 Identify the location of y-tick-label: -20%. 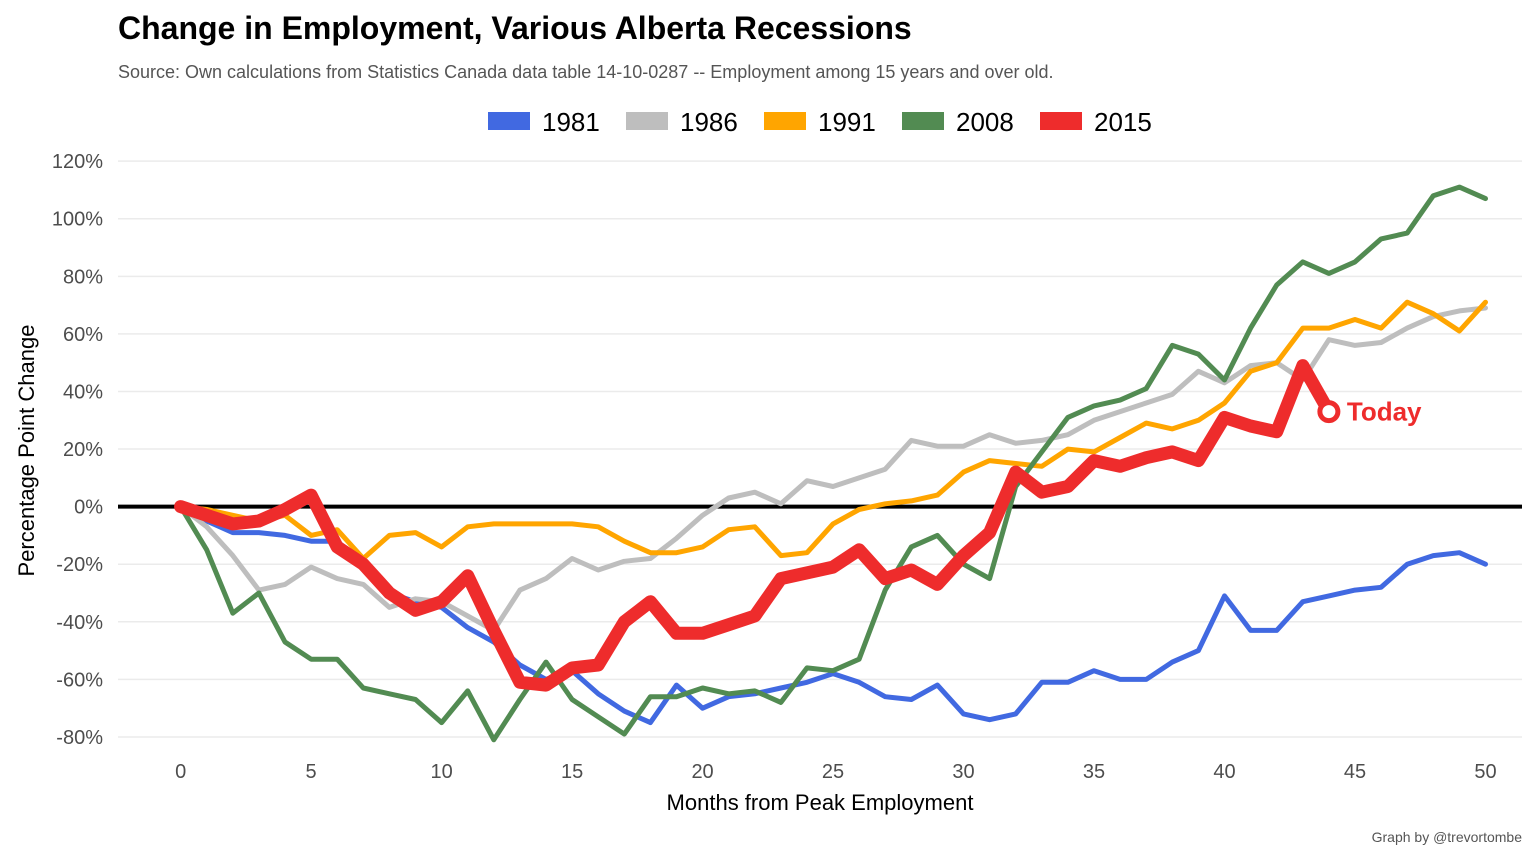
(79, 565).